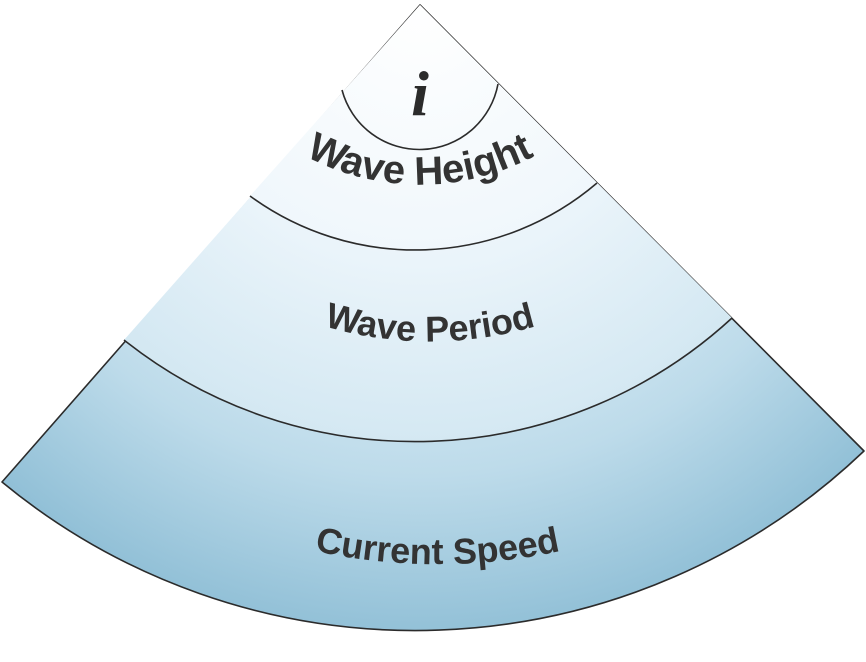 The width and height of the screenshot is (866, 662). I want to click on info-arc, so click(420, 117).